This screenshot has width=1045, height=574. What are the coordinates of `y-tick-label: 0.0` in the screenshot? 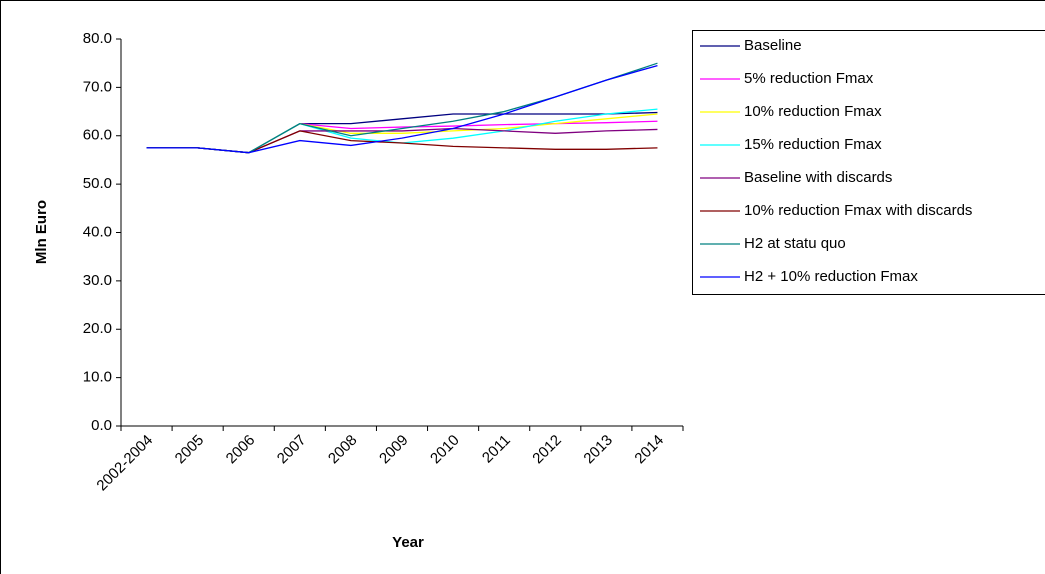 It's located at (101, 425).